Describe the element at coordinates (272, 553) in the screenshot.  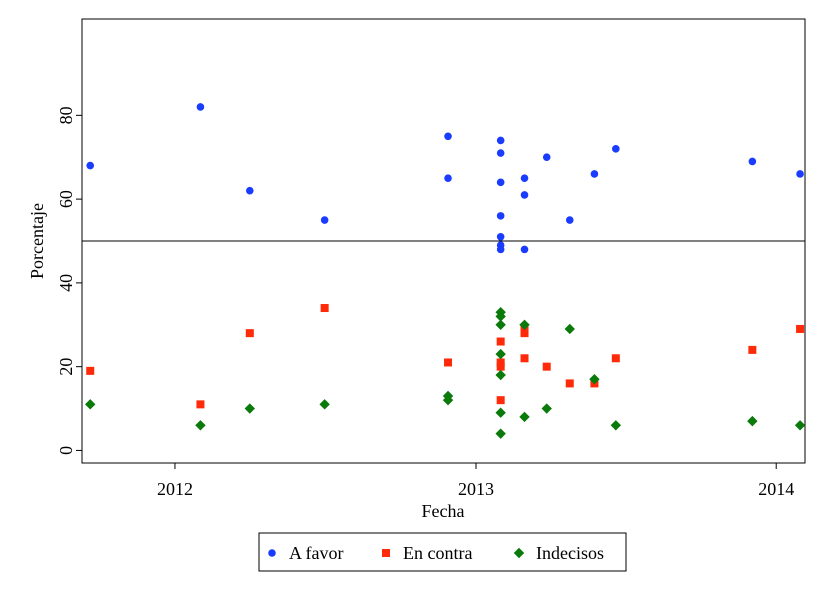
I see `legend-marker-a-favor` at that location.